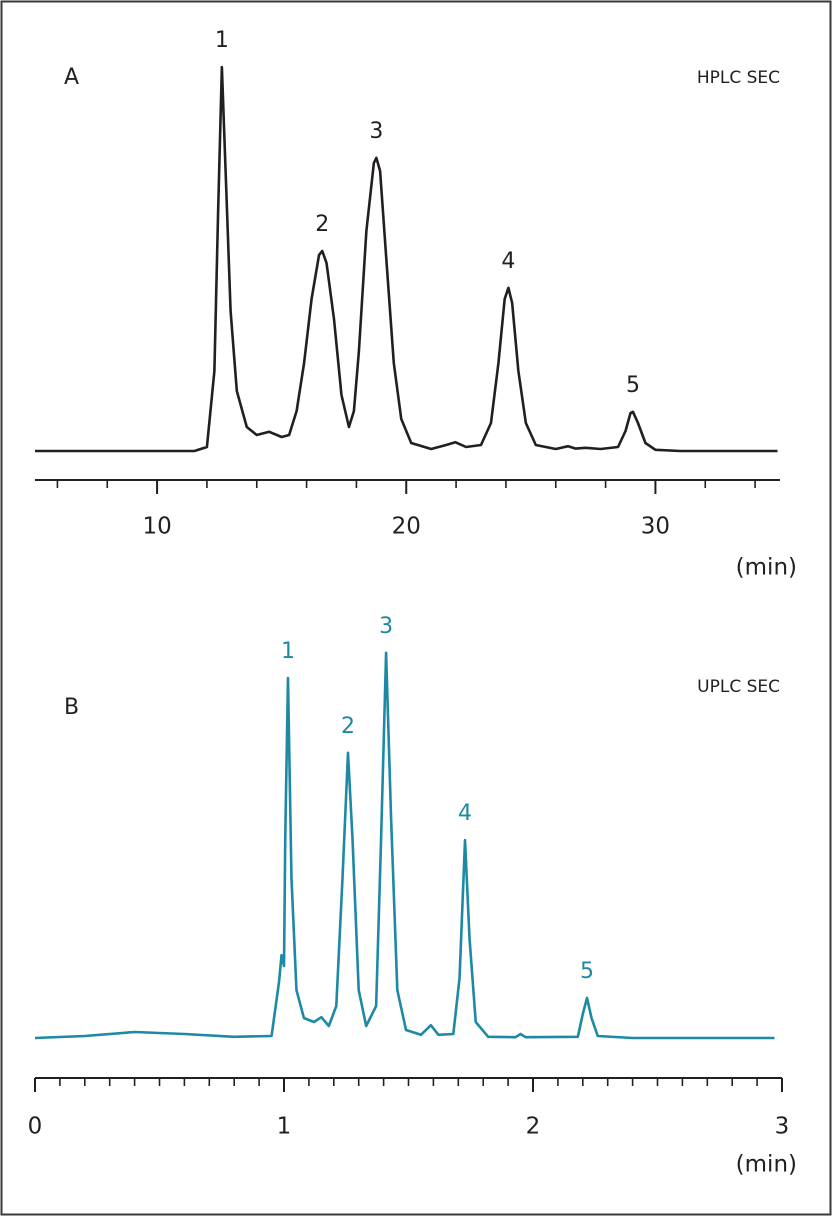  Describe the element at coordinates (655, 527) in the screenshot. I see `x-tick-label: 30` at that location.